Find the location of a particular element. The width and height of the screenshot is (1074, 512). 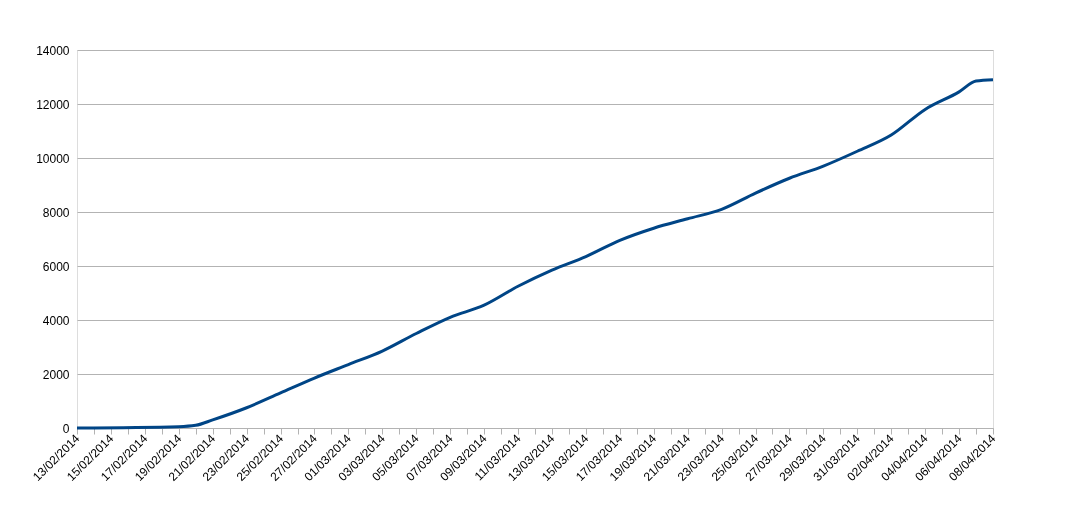

y-tick-label: 6000 is located at coordinates (56, 266).